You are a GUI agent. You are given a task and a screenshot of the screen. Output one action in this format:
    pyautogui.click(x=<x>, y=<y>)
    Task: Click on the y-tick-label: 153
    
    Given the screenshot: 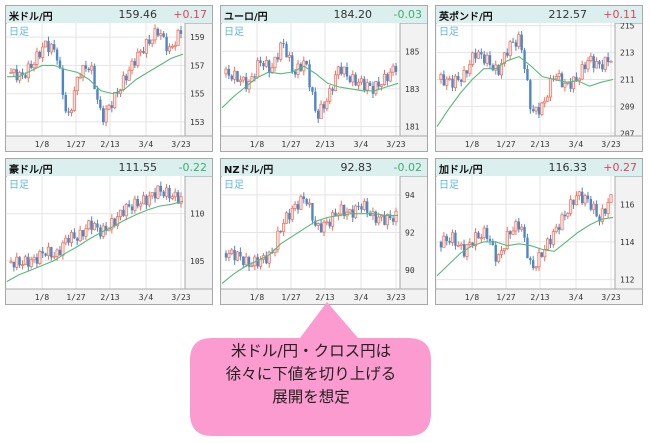 What is the action you would take?
    pyautogui.click(x=197, y=122)
    